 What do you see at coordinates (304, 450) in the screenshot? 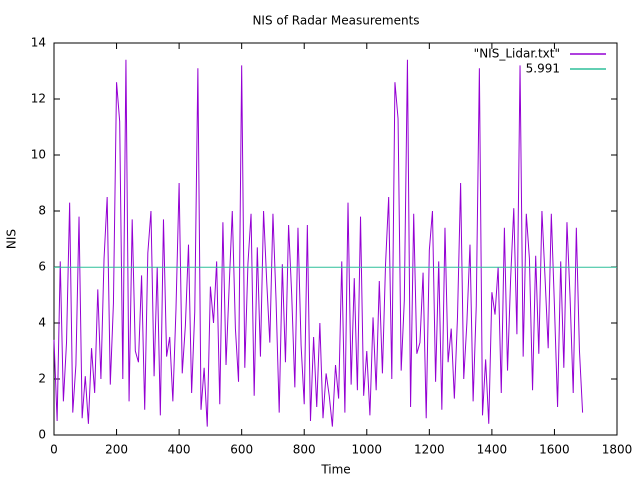
I see `x-tick-label: 800` at bounding box center [304, 450].